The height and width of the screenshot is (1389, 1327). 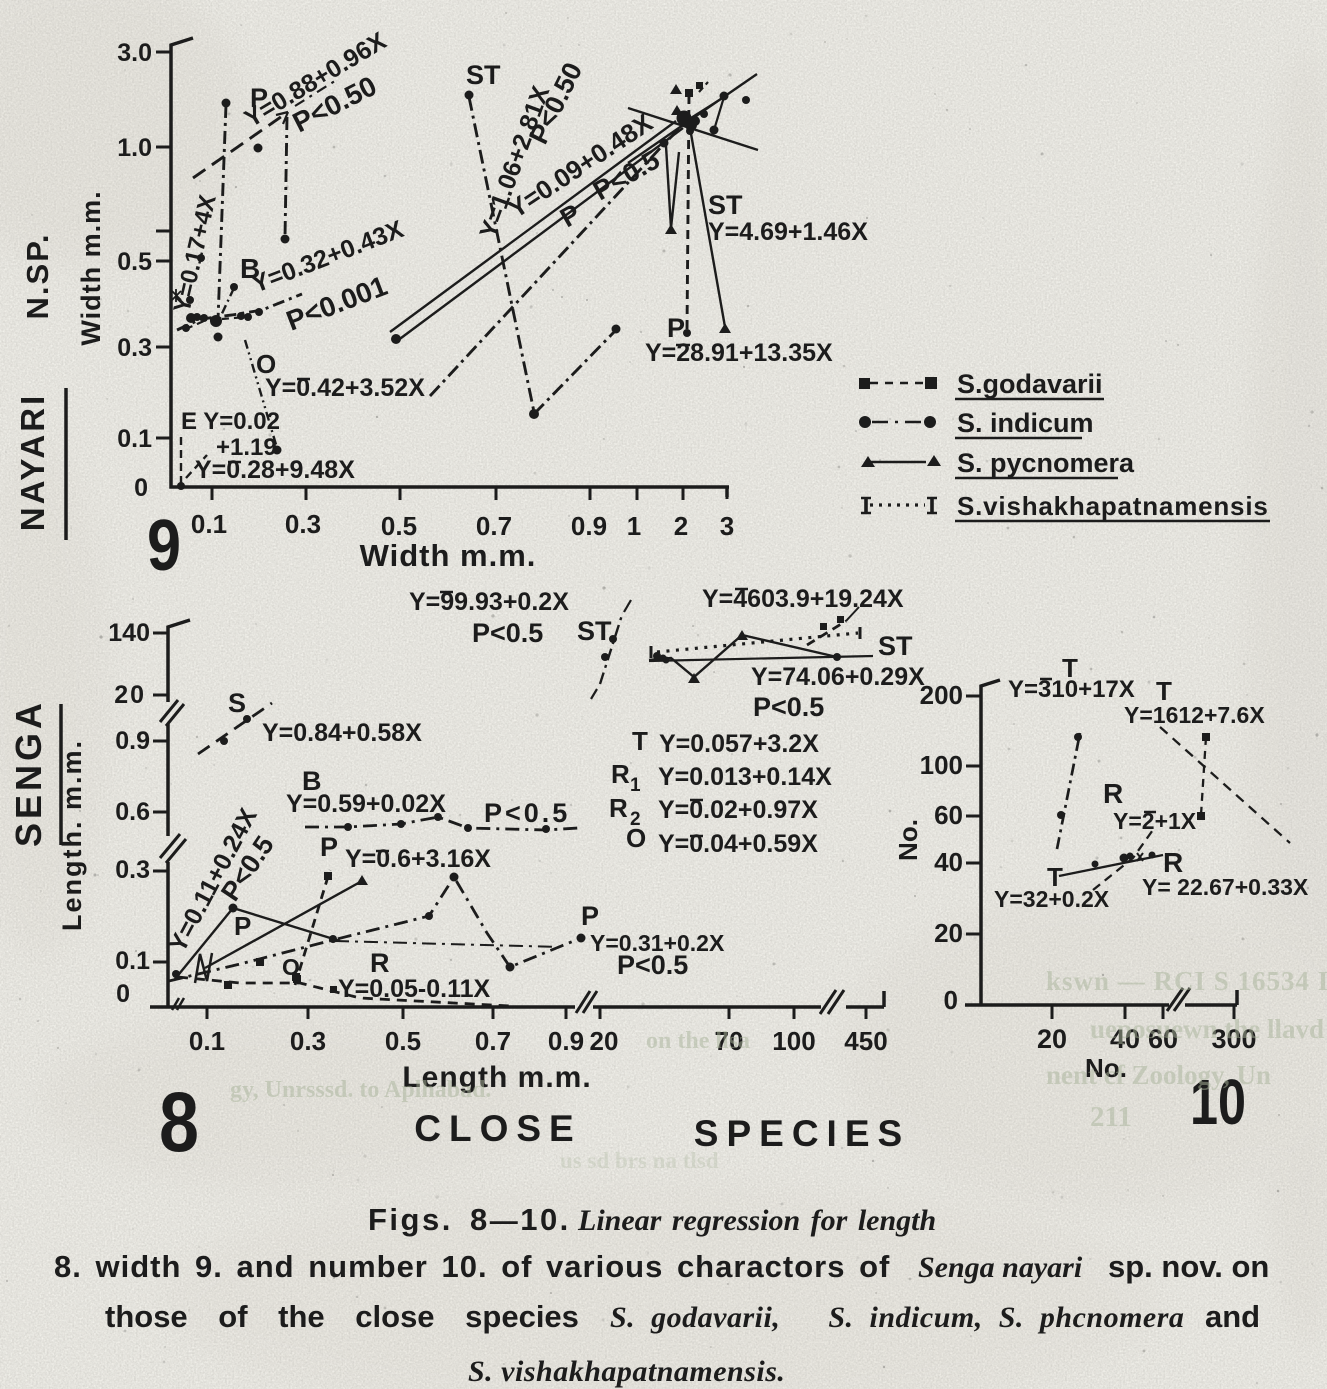 I want to click on svg-text:S. godavarii, S. indicum, S.: S. godavarii, S. indicum, S. phcnomera, so click(x=897, y=1317).